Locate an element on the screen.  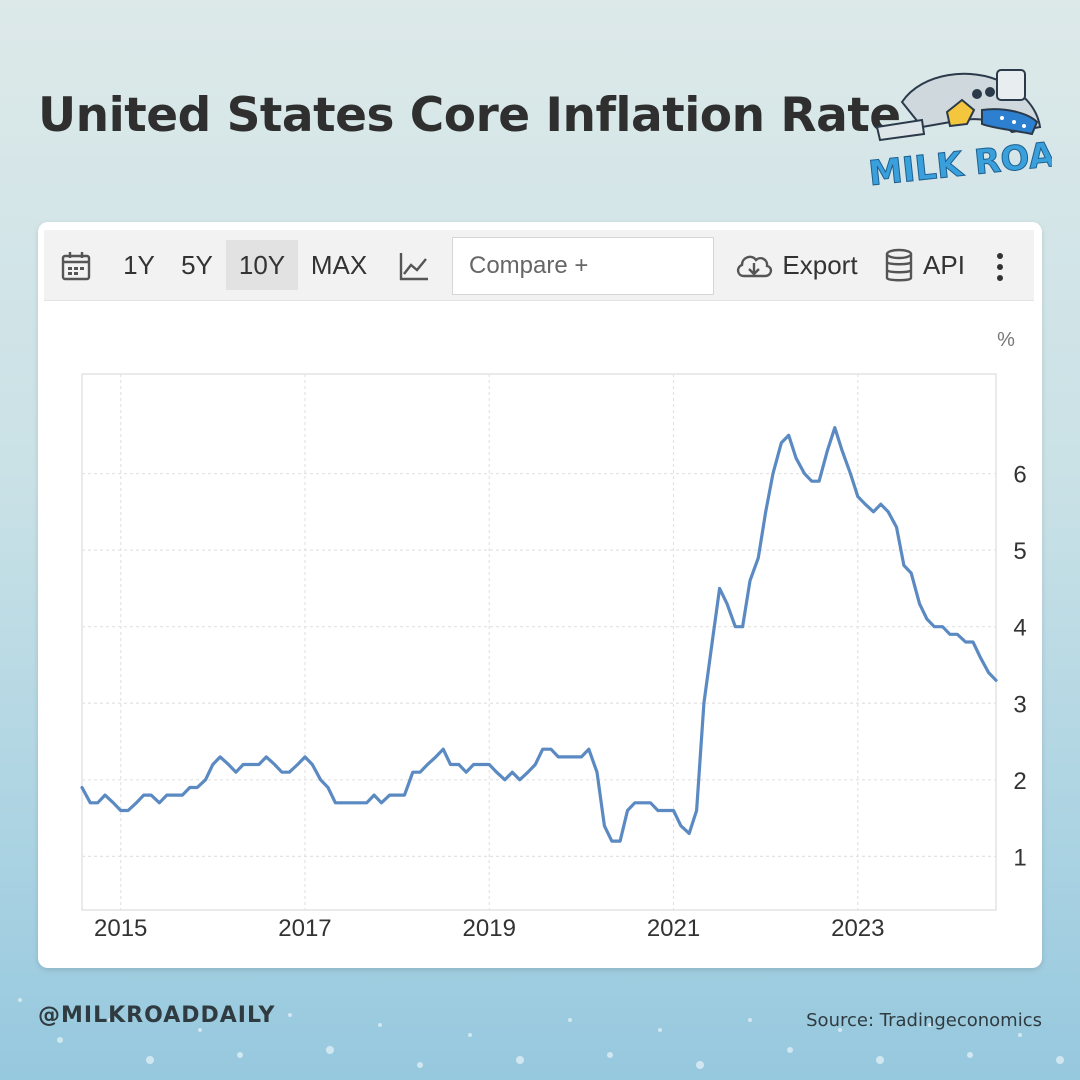
range-1y-button: 1Y is located at coordinates (139, 265).